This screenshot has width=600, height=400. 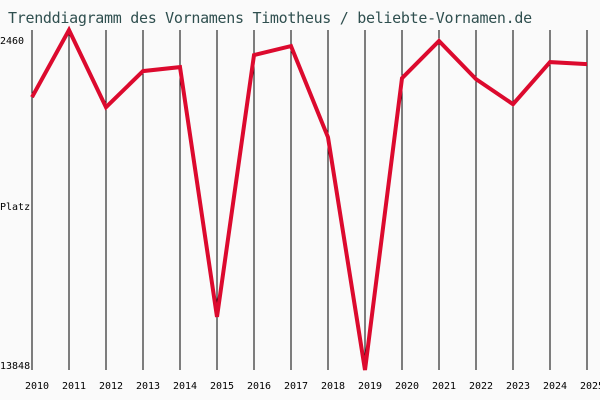 What do you see at coordinates (37, 386) in the screenshot?
I see `x-tick-label: 2010` at bounding box center [37, 386].